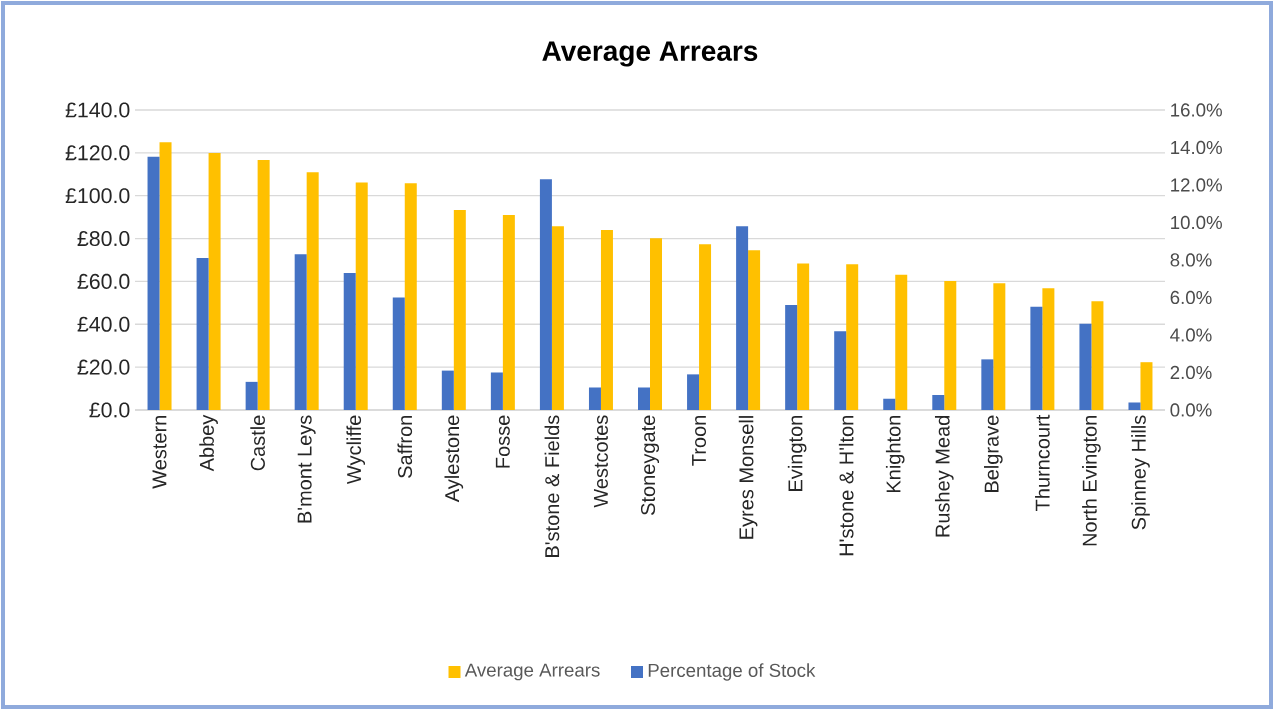 The height and width of the screenshot is (710, 1274). What do you see at coordinates (405, 446) in the screenshot?
I see `x-tick-label: Saffron` at bounding box center [405, 446].